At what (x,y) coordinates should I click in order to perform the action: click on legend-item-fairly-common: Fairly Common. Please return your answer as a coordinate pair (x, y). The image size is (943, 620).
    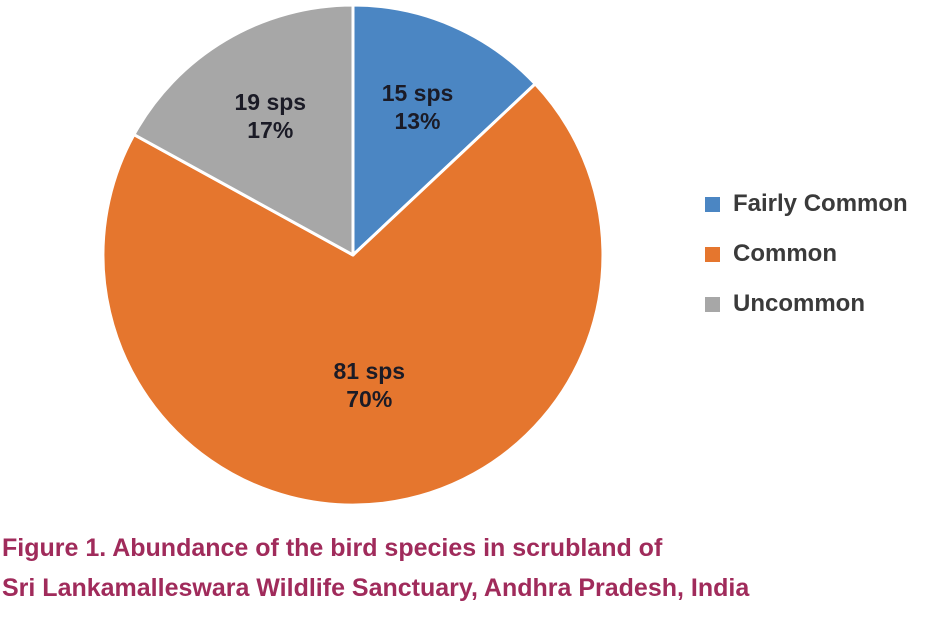
    Looking at the image, I should click on (806, 204).